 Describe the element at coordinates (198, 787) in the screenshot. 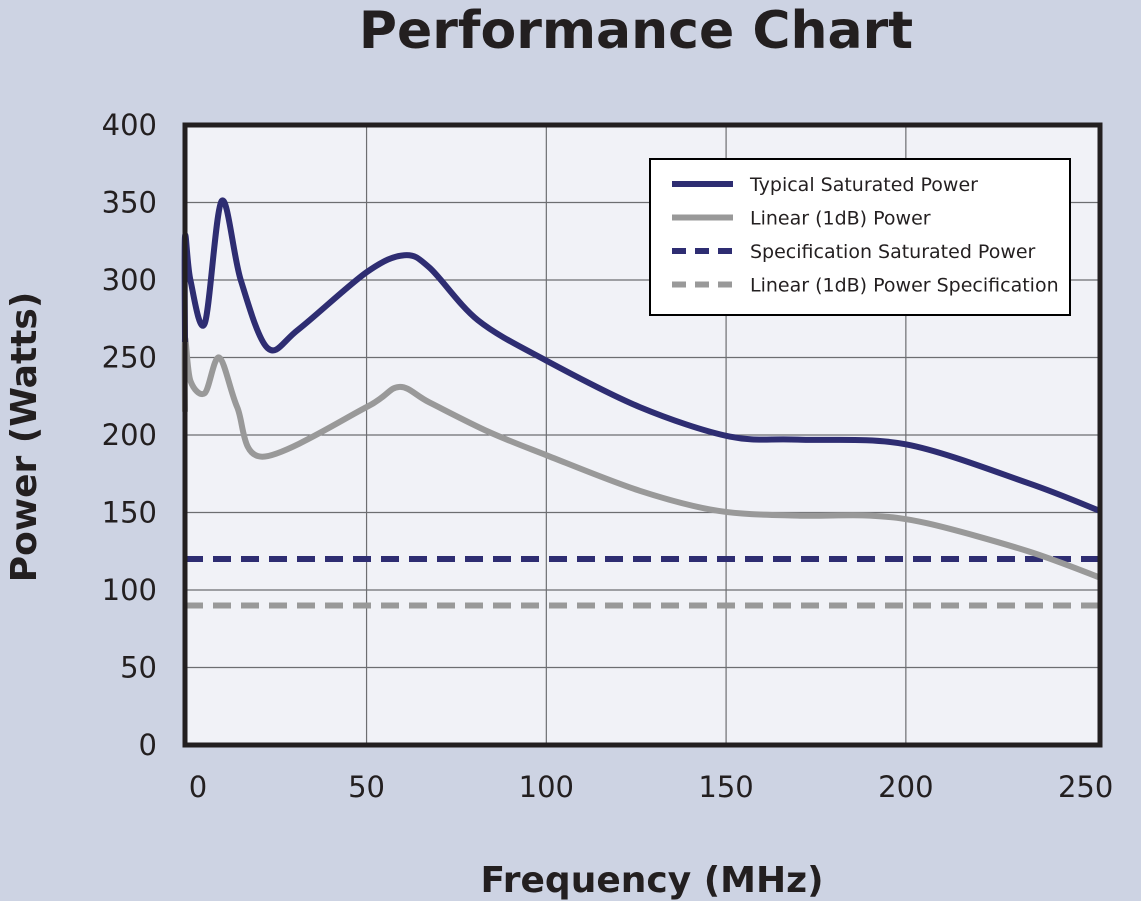

I see `x-tick-label: 0` at that location.